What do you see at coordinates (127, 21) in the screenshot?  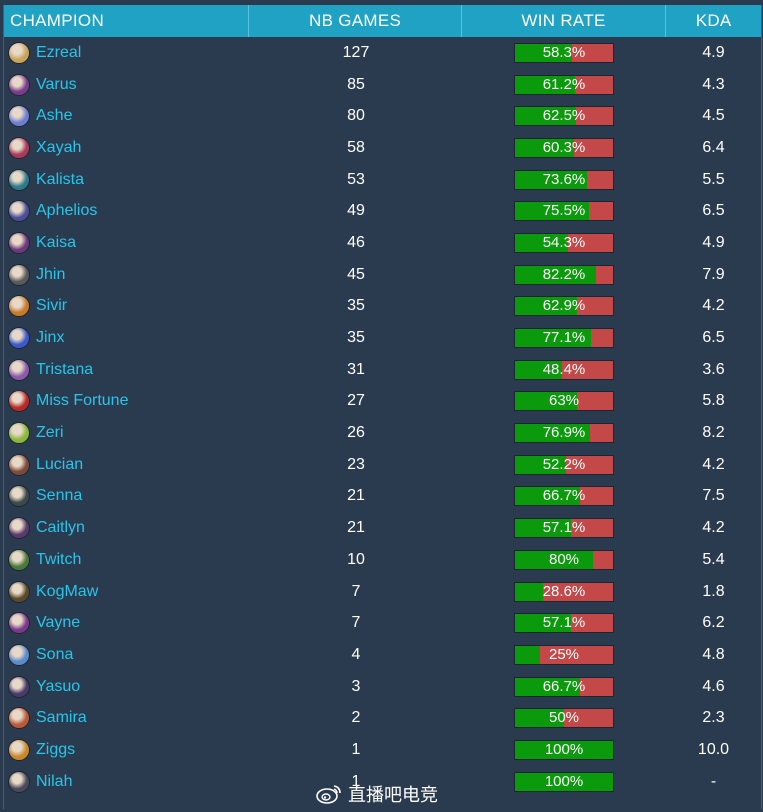 I see `column-header-champion: CHAMPION` at bounding box center [127, 21].